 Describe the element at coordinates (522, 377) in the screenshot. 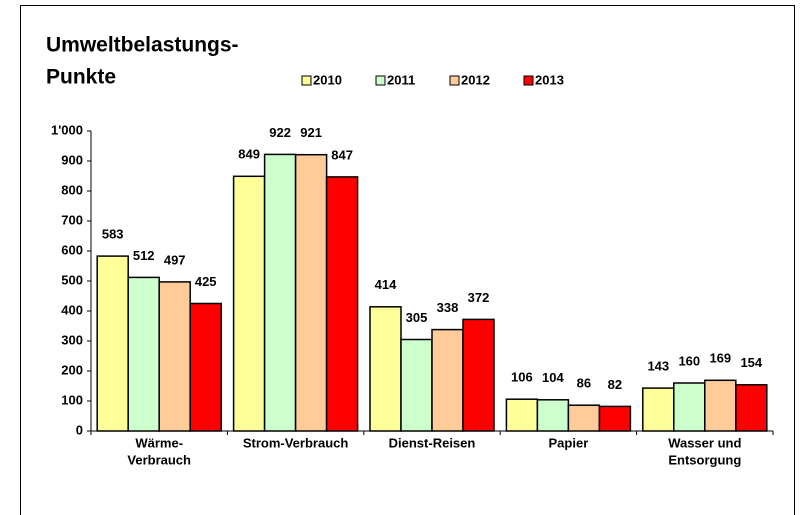

I see `value-label: 106` at that location.